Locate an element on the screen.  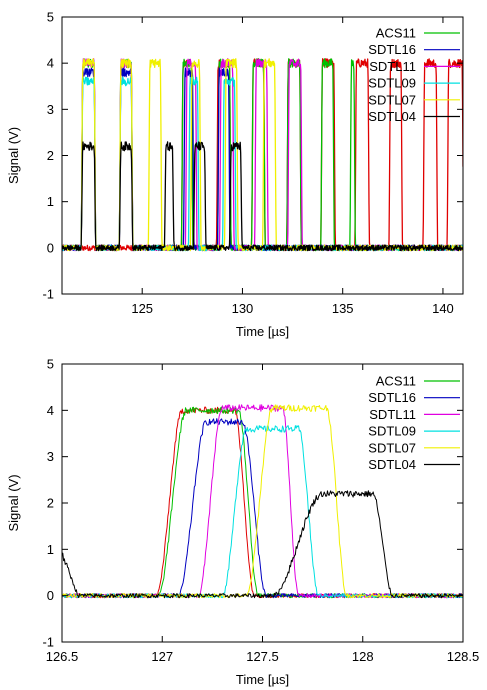
x-tick-label: 130 is located at coordinates (243, 308).